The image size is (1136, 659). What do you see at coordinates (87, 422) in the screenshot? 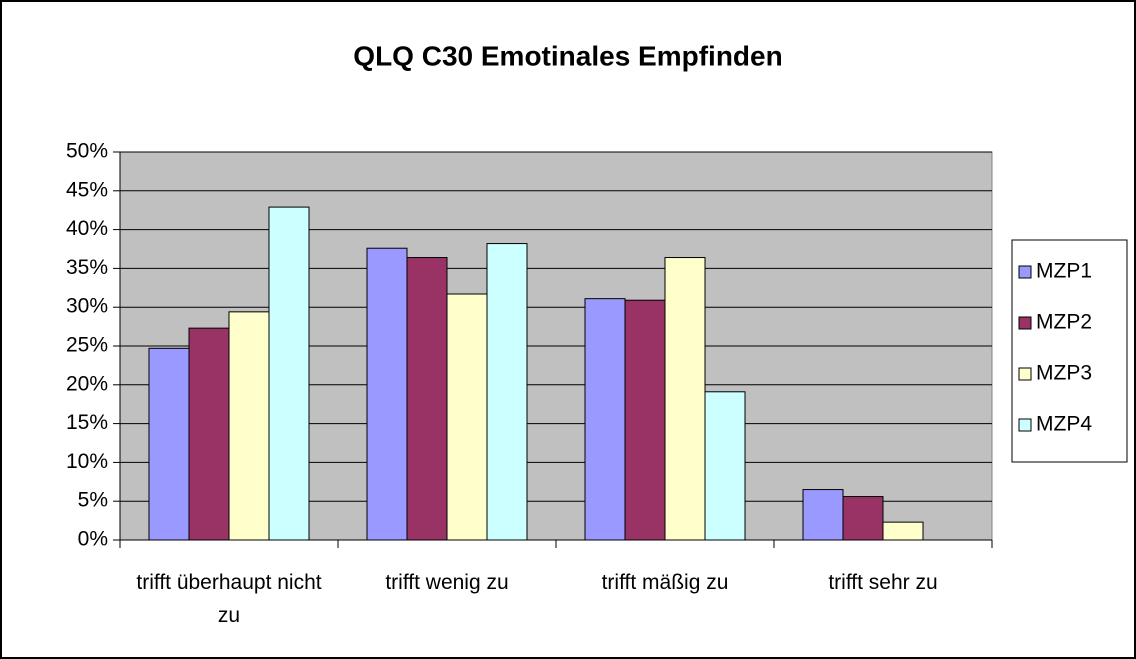
I see `y-tick-label: 15%` at bounding box center [87, 422].